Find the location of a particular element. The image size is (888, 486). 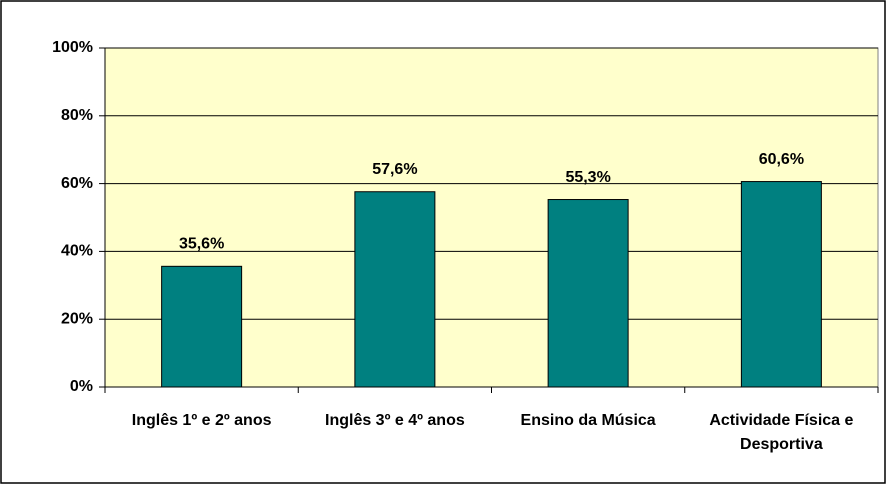

x-tick-label: Ensino da Música is located at coordinates (588, 420).